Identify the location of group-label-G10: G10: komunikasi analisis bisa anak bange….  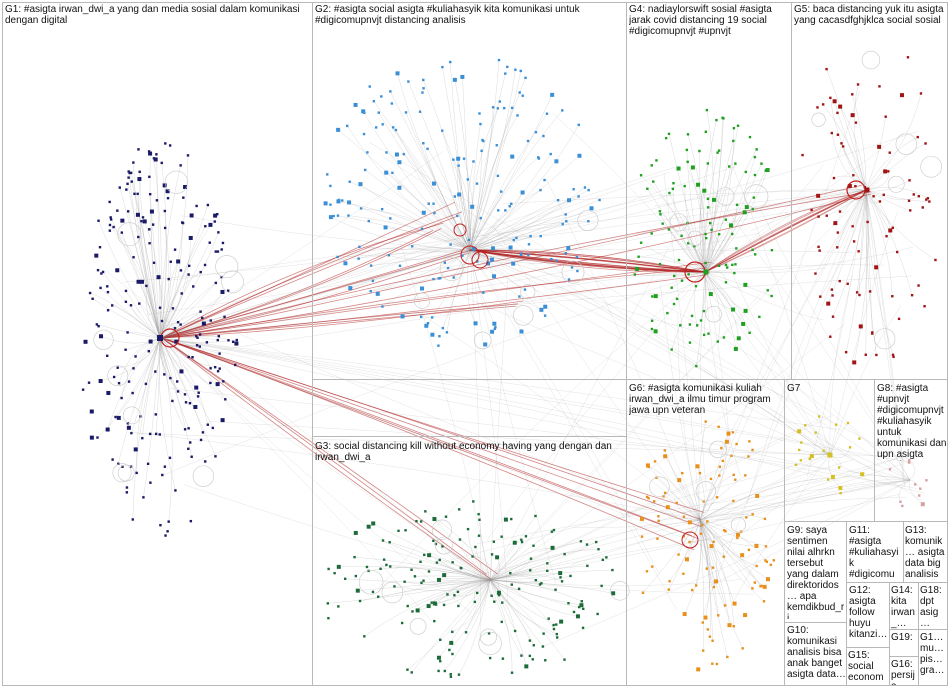
(816, 652).